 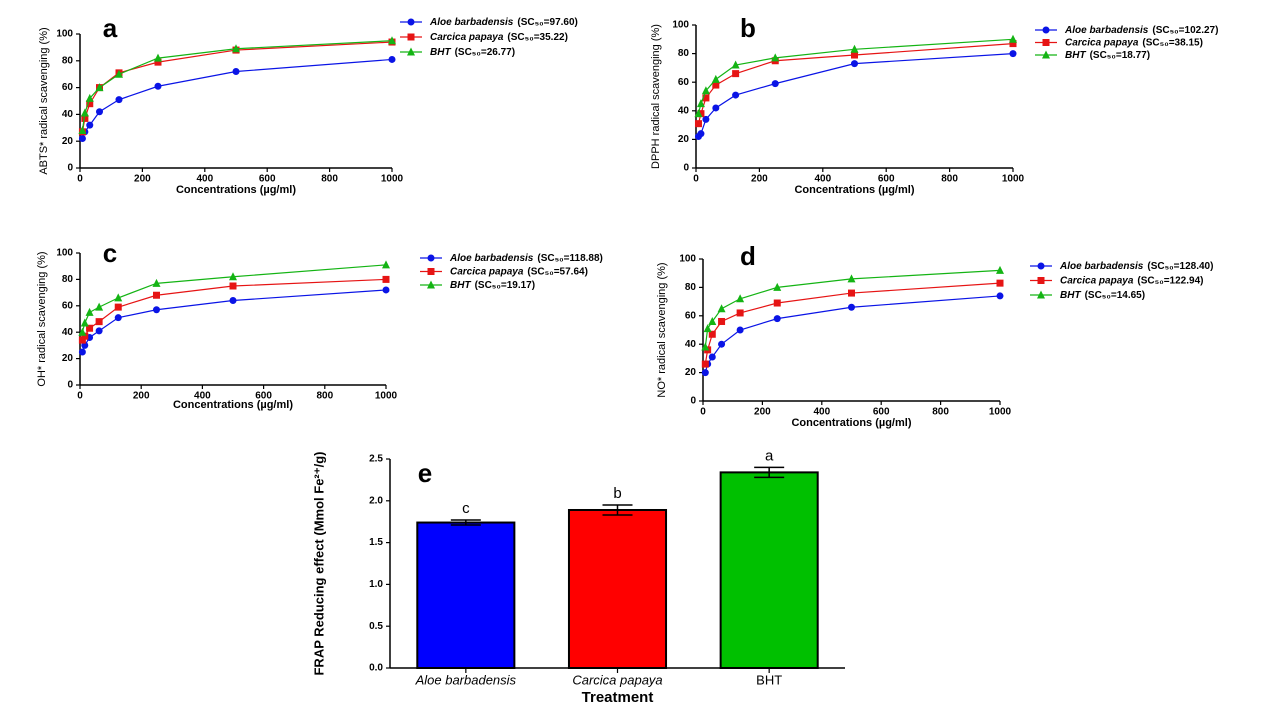 What do you see at coordinates (769, 472) in the screenshot?
I see `error-bar` at bounding box center [769, 472].